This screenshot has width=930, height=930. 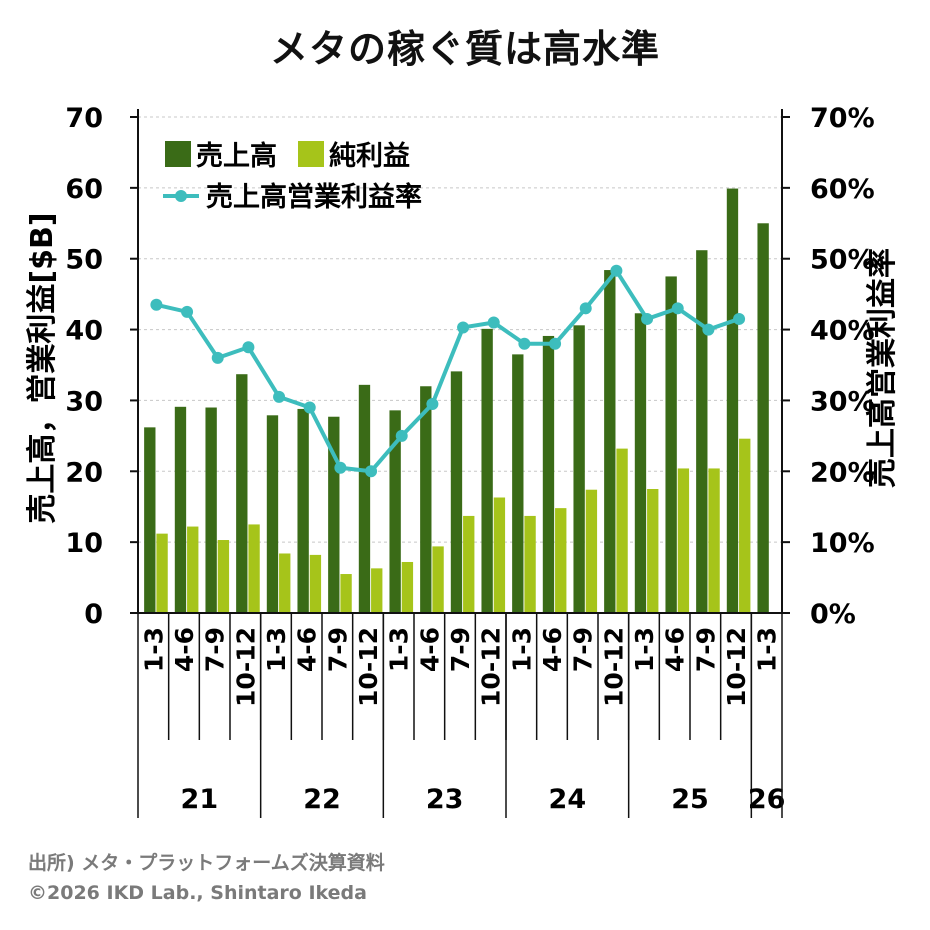 I want to click on legend-marker-margin, so click(x=181, y=196).